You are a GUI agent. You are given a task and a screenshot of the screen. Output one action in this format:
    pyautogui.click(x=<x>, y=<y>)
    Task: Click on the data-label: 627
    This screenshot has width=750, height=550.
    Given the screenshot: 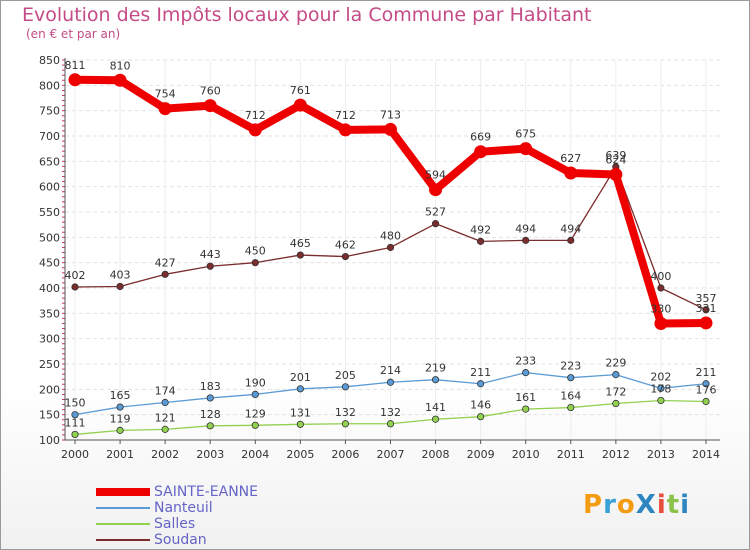 What is the action you would take?
    pyautogui.click(x=570, y=158)
    